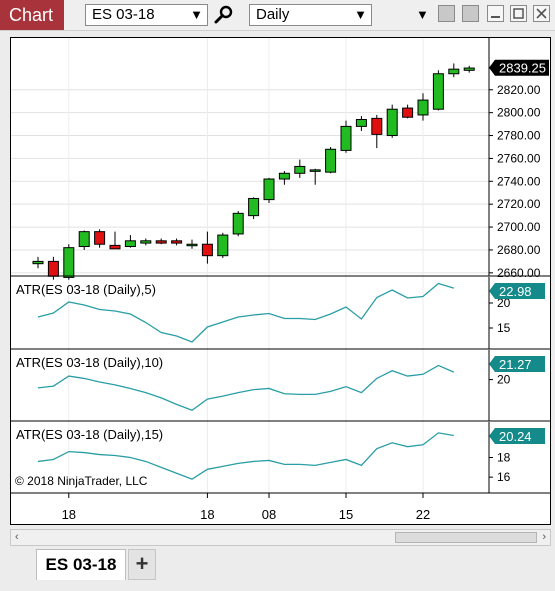  What do you see at coordinates (470, 13) in the screenshot?
I see `link-button` at bounding box center [470, 13].